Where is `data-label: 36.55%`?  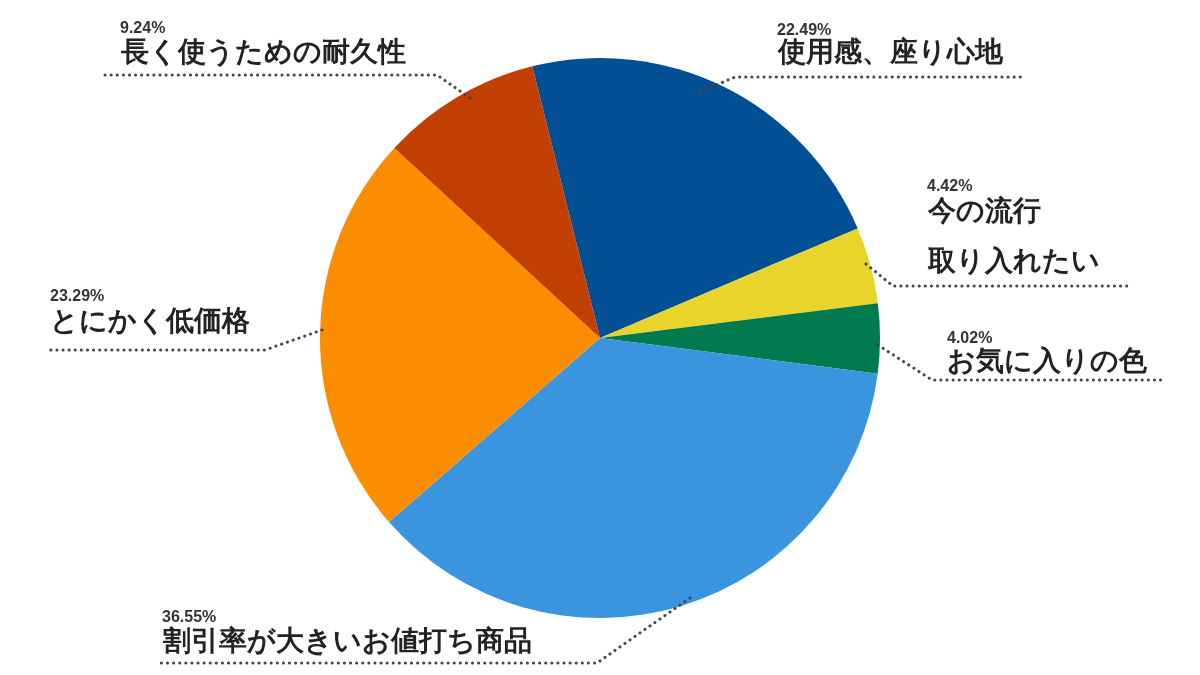 data-label: 36.55% is located at coordinates (189, 616).